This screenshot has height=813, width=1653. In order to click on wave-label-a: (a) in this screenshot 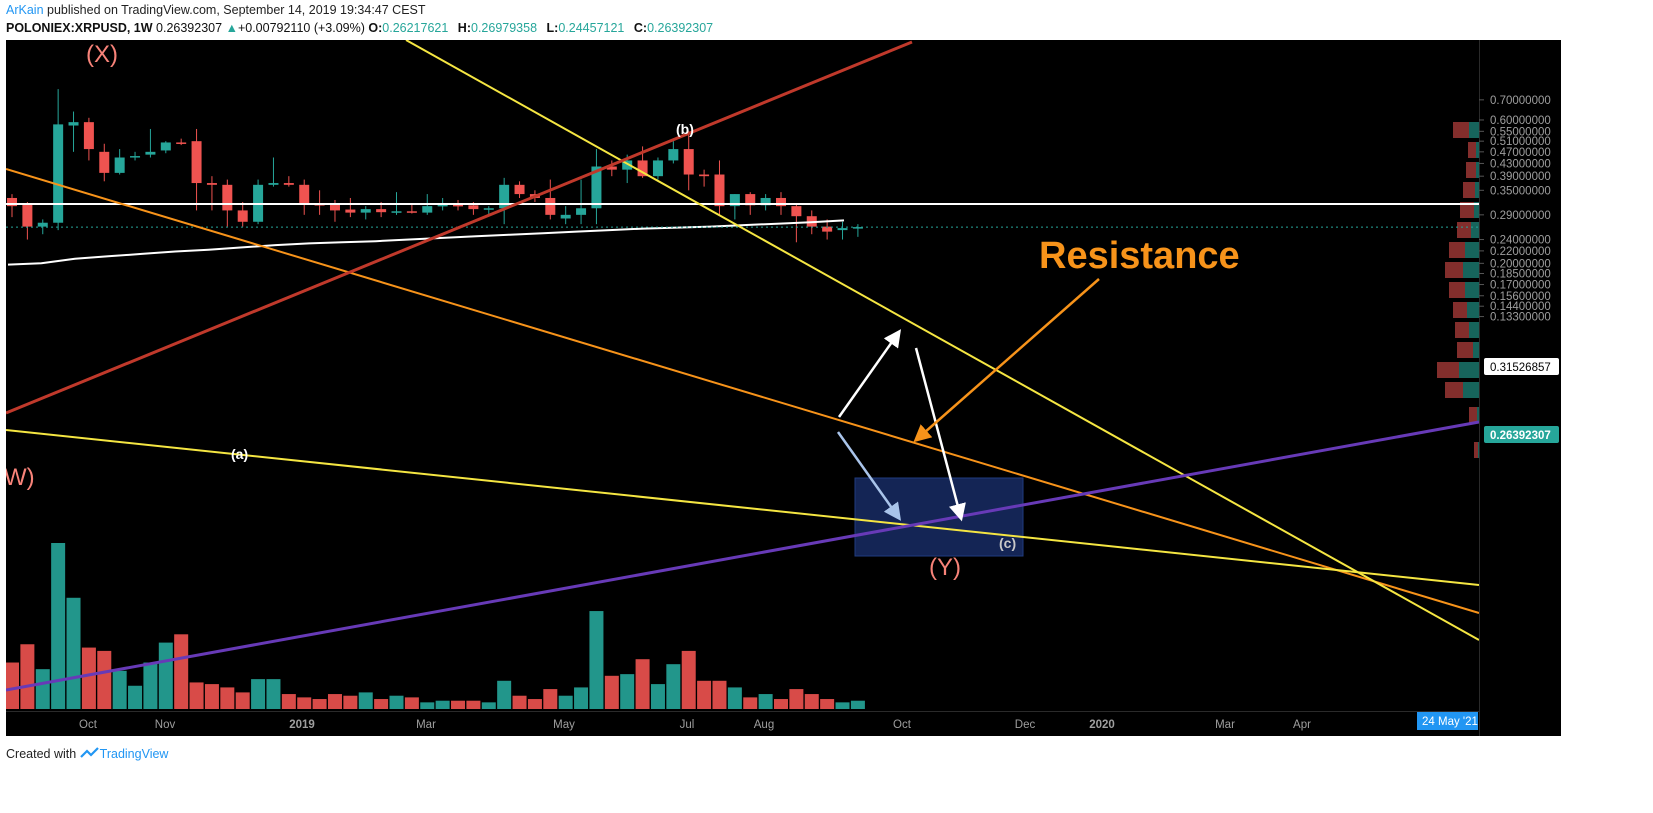, I will do `click(239, 454)`.